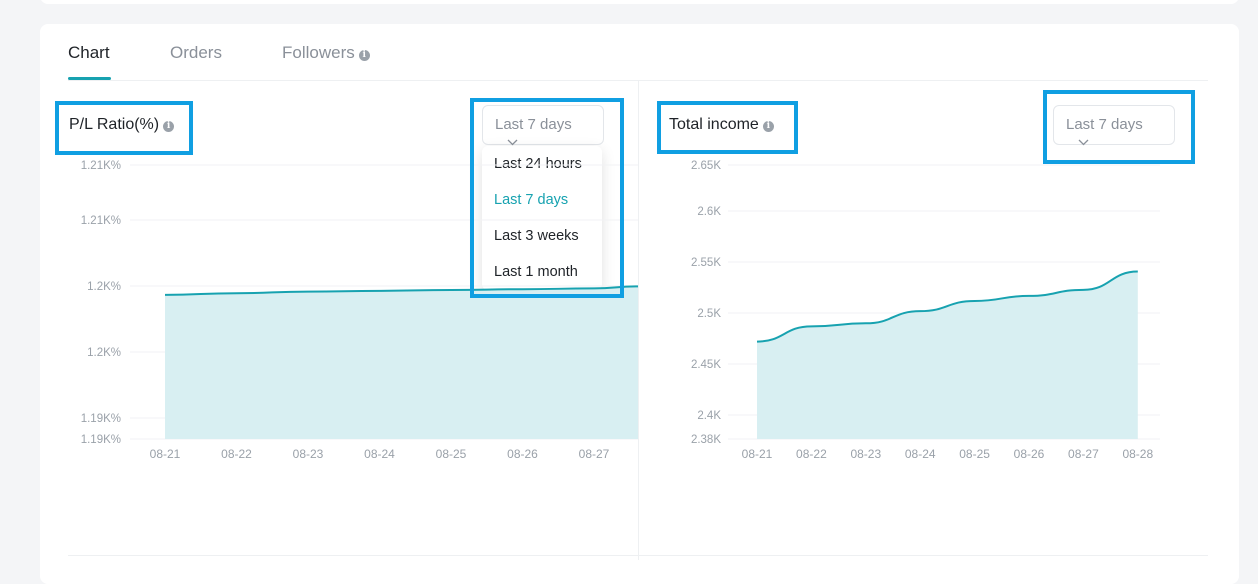 This screenshot has width=1258, height=584. Describe the element at coordinates (1029, 454) in the screenshot. I see `x-tick-label: 08-26` at that location.